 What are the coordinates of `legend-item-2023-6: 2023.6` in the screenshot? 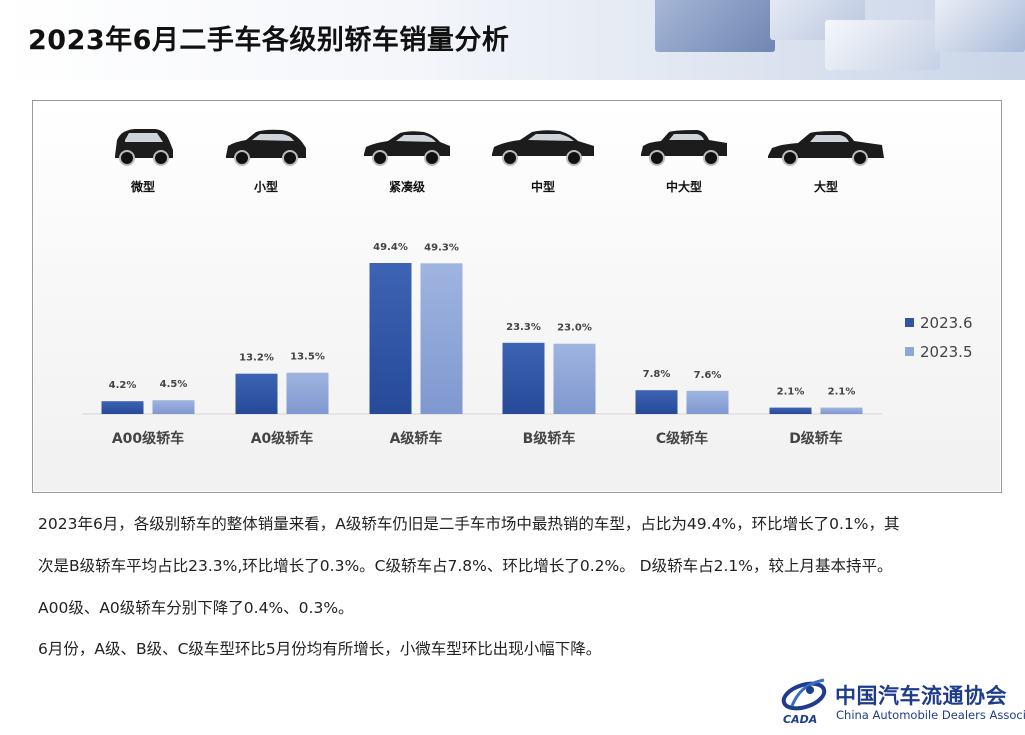 It's located at (939, 323).